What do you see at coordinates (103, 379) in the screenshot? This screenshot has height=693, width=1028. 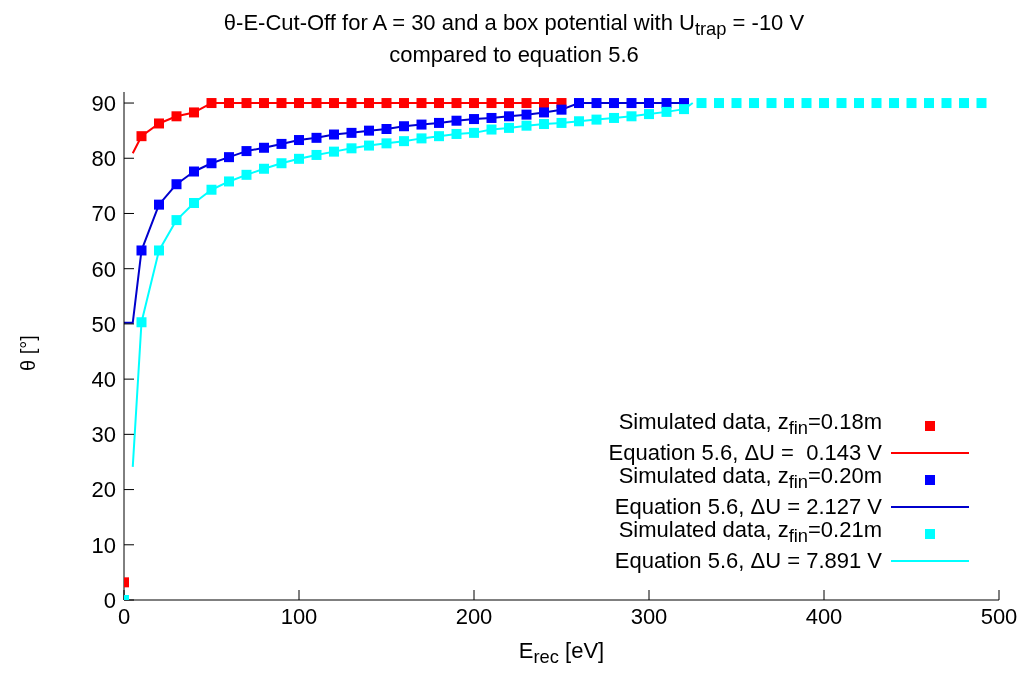 I see `y-tick-label: 40` at bounding box center [103, 379].